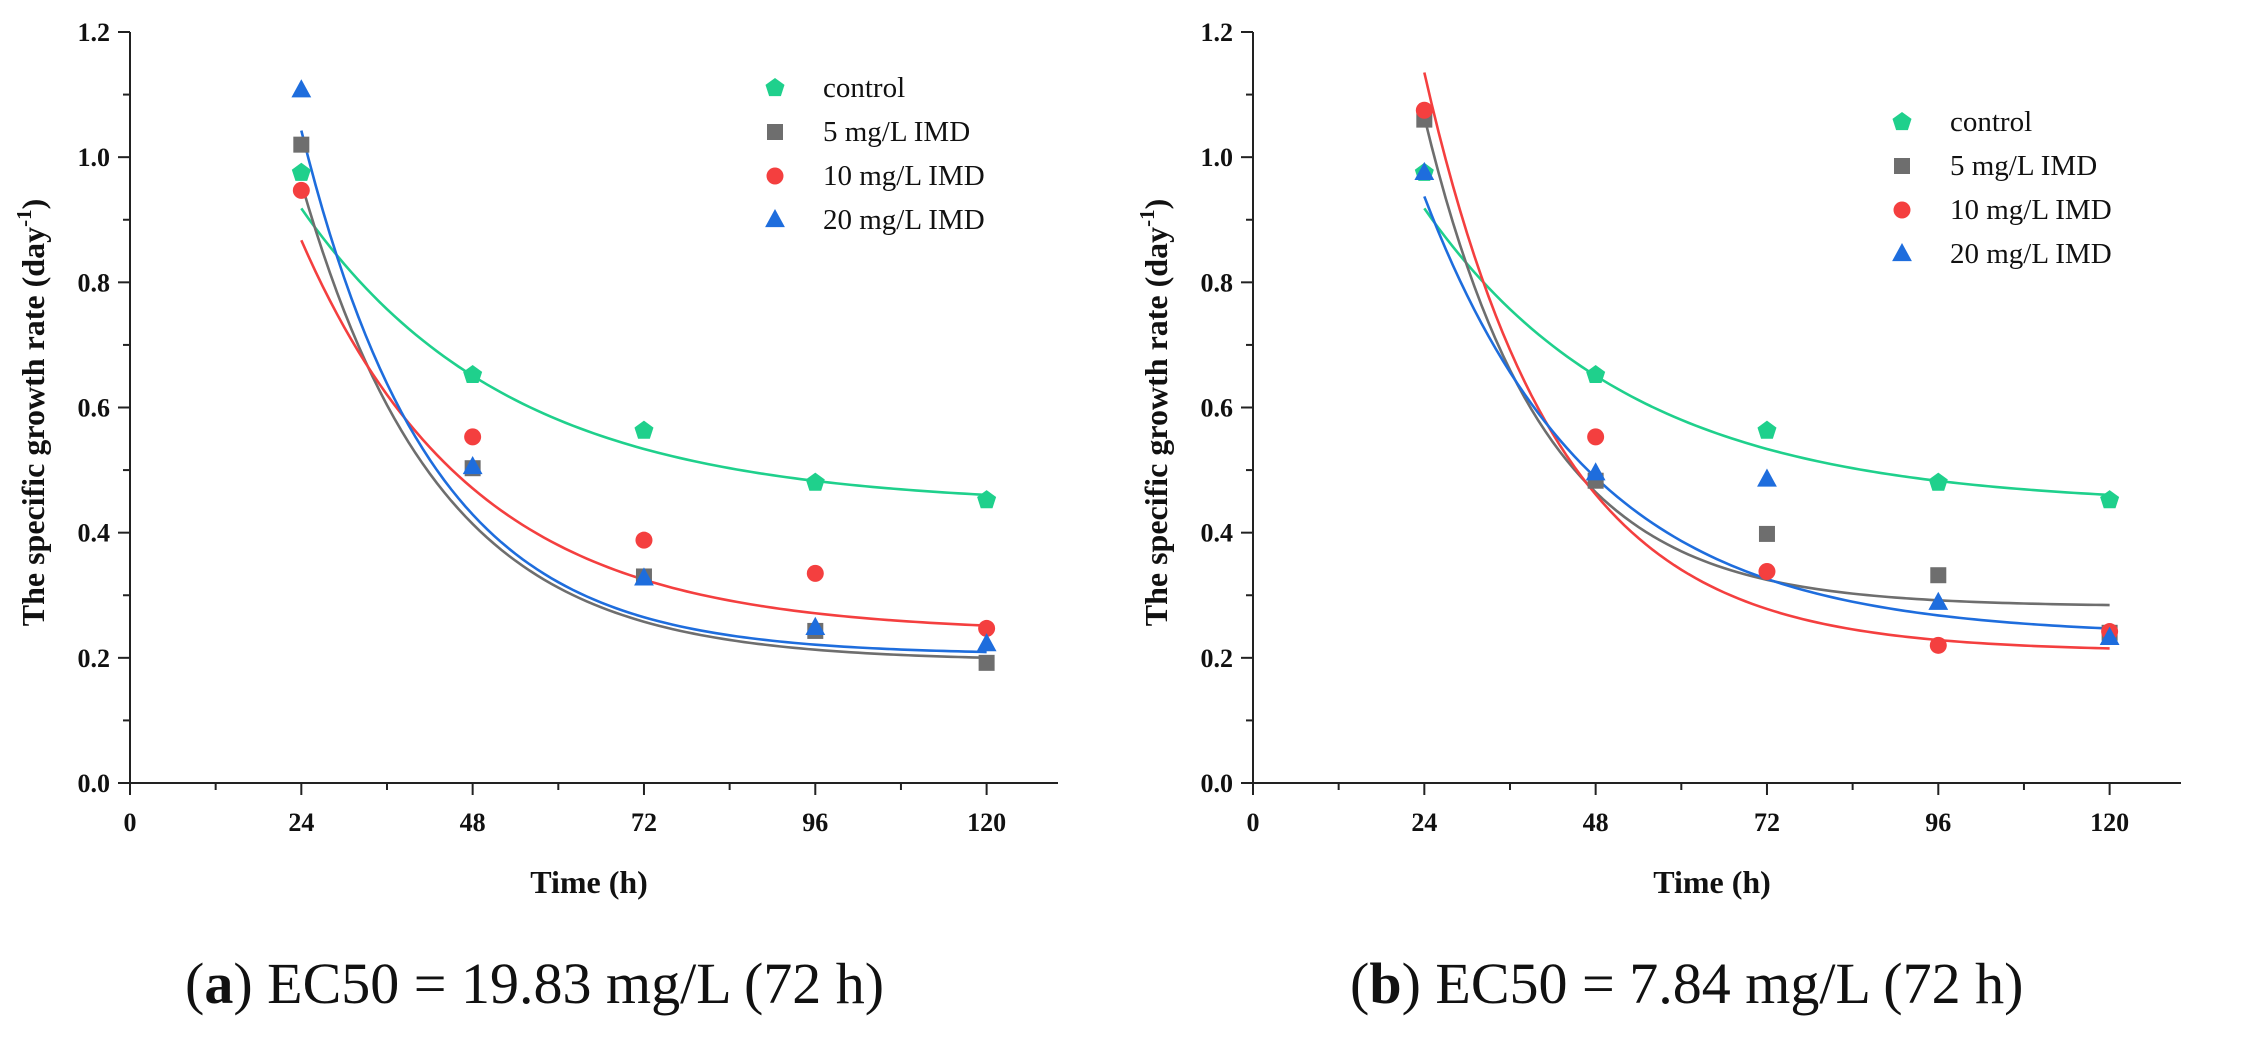 This screenshot has width=2246, height=1047. What do you see at coordinates (2031, 254) in the screenshot?
I see `panel-b-legend-label-20-mg-l-imd: 20 mg/L IMD` at bounding box center [2031, 254].